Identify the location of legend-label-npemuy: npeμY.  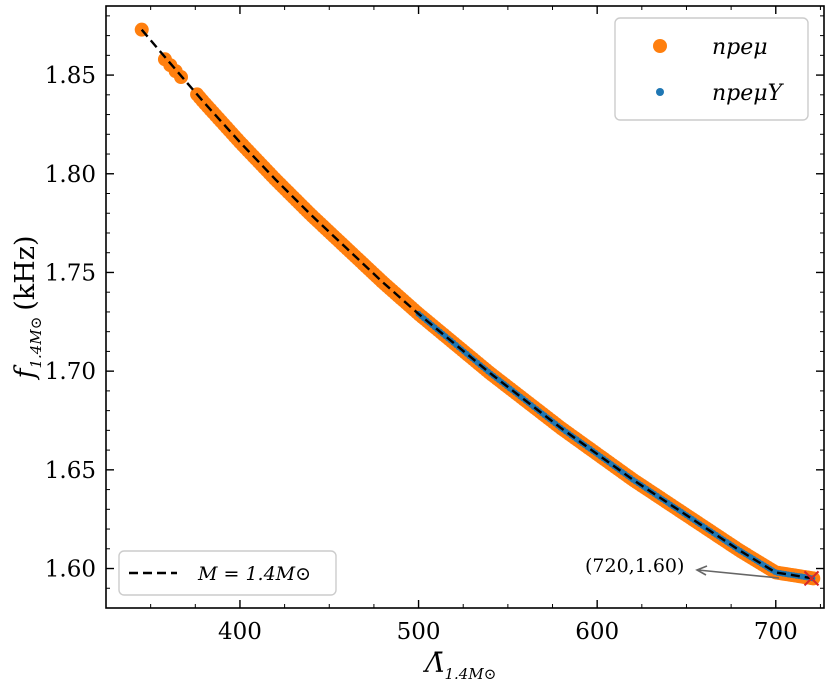
(748, 93).